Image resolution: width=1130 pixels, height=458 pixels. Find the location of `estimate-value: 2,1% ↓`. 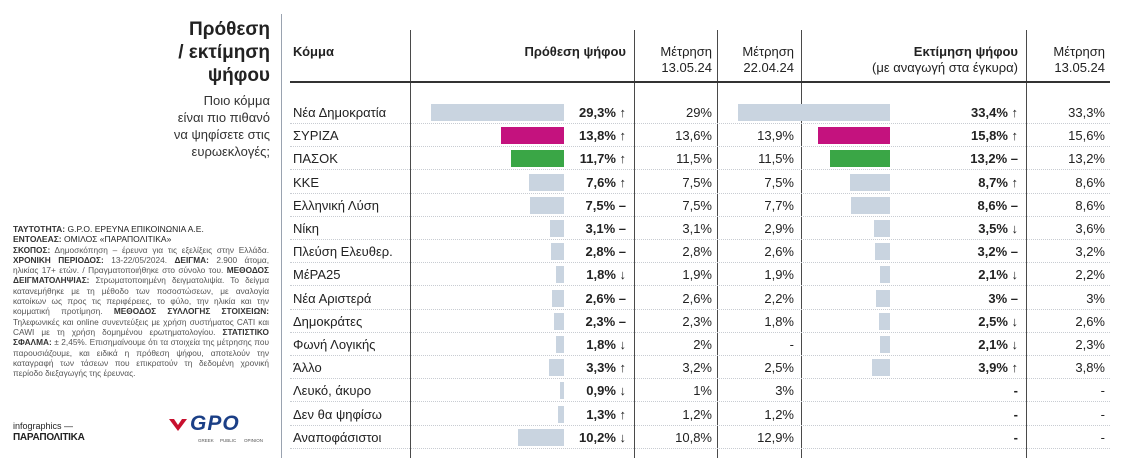

estimate-value: 2,1% ↓ is located at coordinates (998, 344).